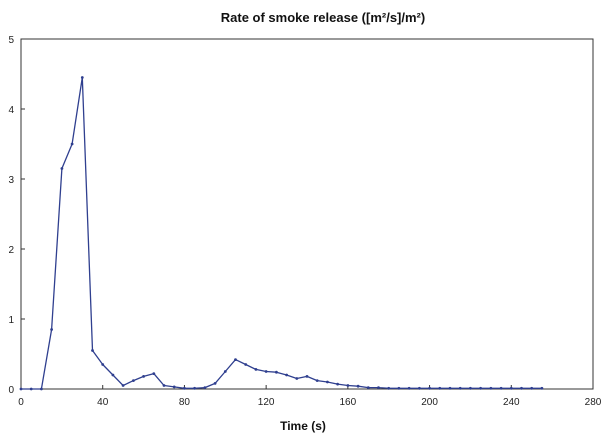 Image resolution: width=613 pixels, height=436 pixels. I want to click on x-tick-label: 280, so click(593, 402).